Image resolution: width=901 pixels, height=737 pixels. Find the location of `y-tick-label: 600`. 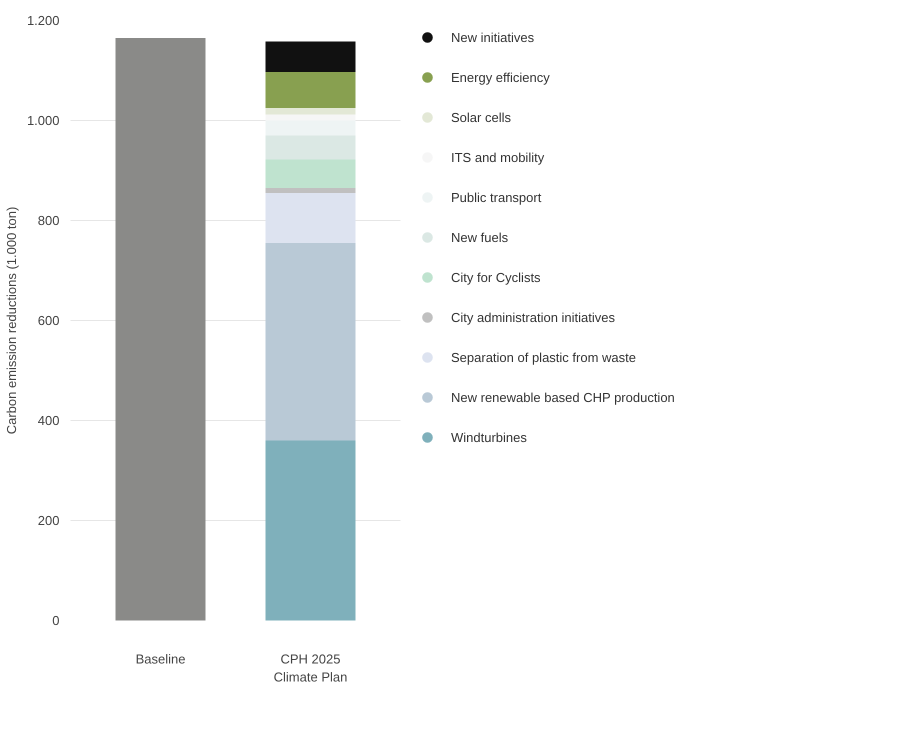

y-tick-label: 600 is located at coordinates (49, 320).